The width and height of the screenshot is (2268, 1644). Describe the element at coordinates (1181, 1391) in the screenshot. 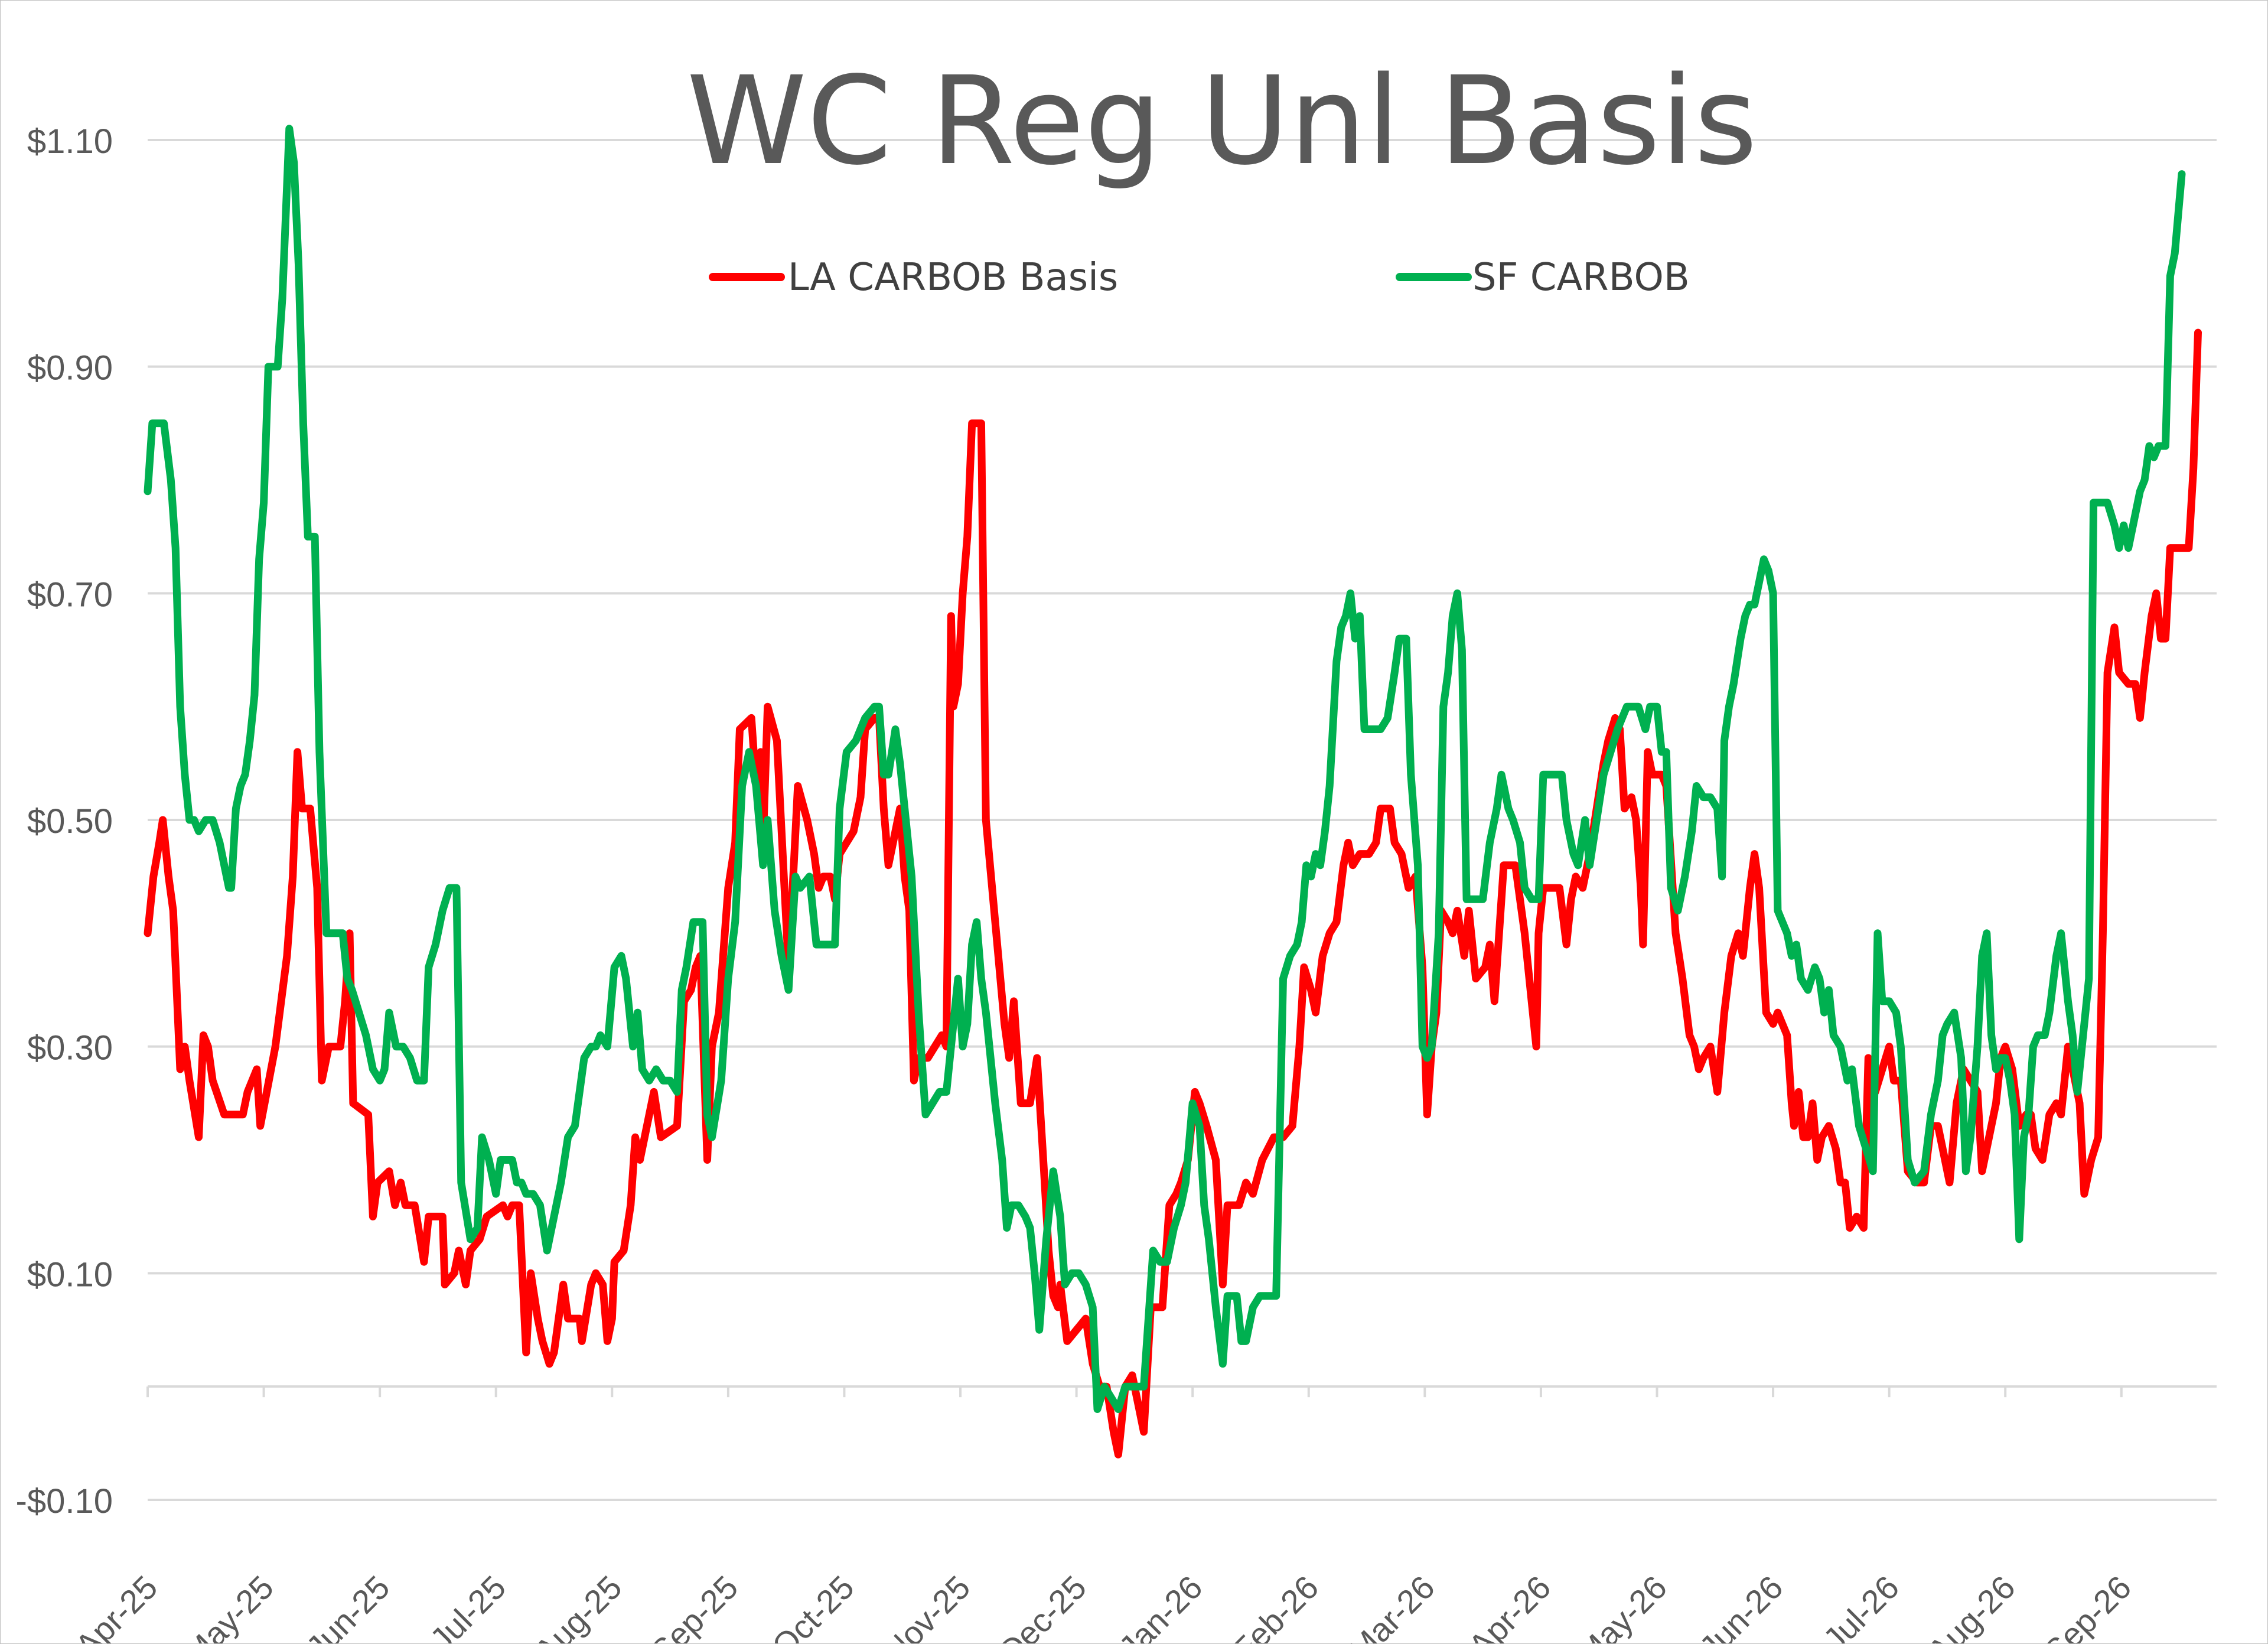

I see `x-axis` at that location.